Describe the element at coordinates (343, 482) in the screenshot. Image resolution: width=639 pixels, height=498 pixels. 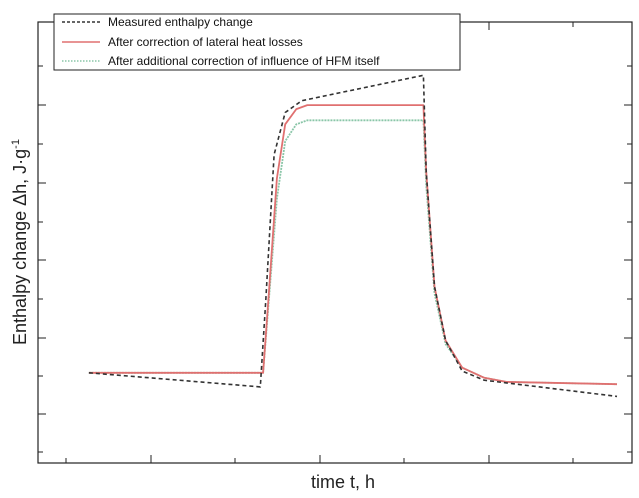
I see `x-axis-label: time t, h` at that location.